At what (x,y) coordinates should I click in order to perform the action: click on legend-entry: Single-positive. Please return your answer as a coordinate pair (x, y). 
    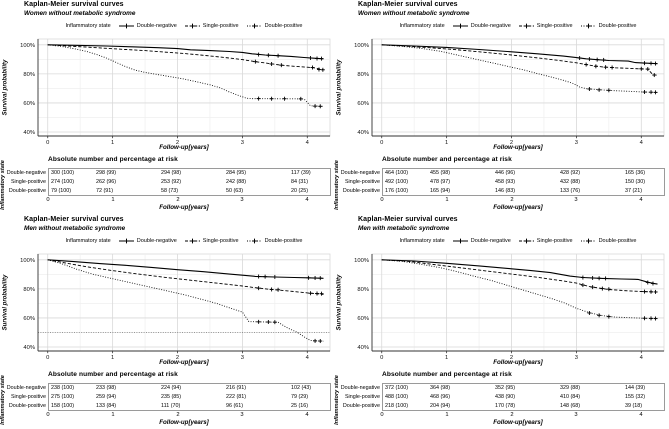
    Looking at the image, I should click on (211, 26).